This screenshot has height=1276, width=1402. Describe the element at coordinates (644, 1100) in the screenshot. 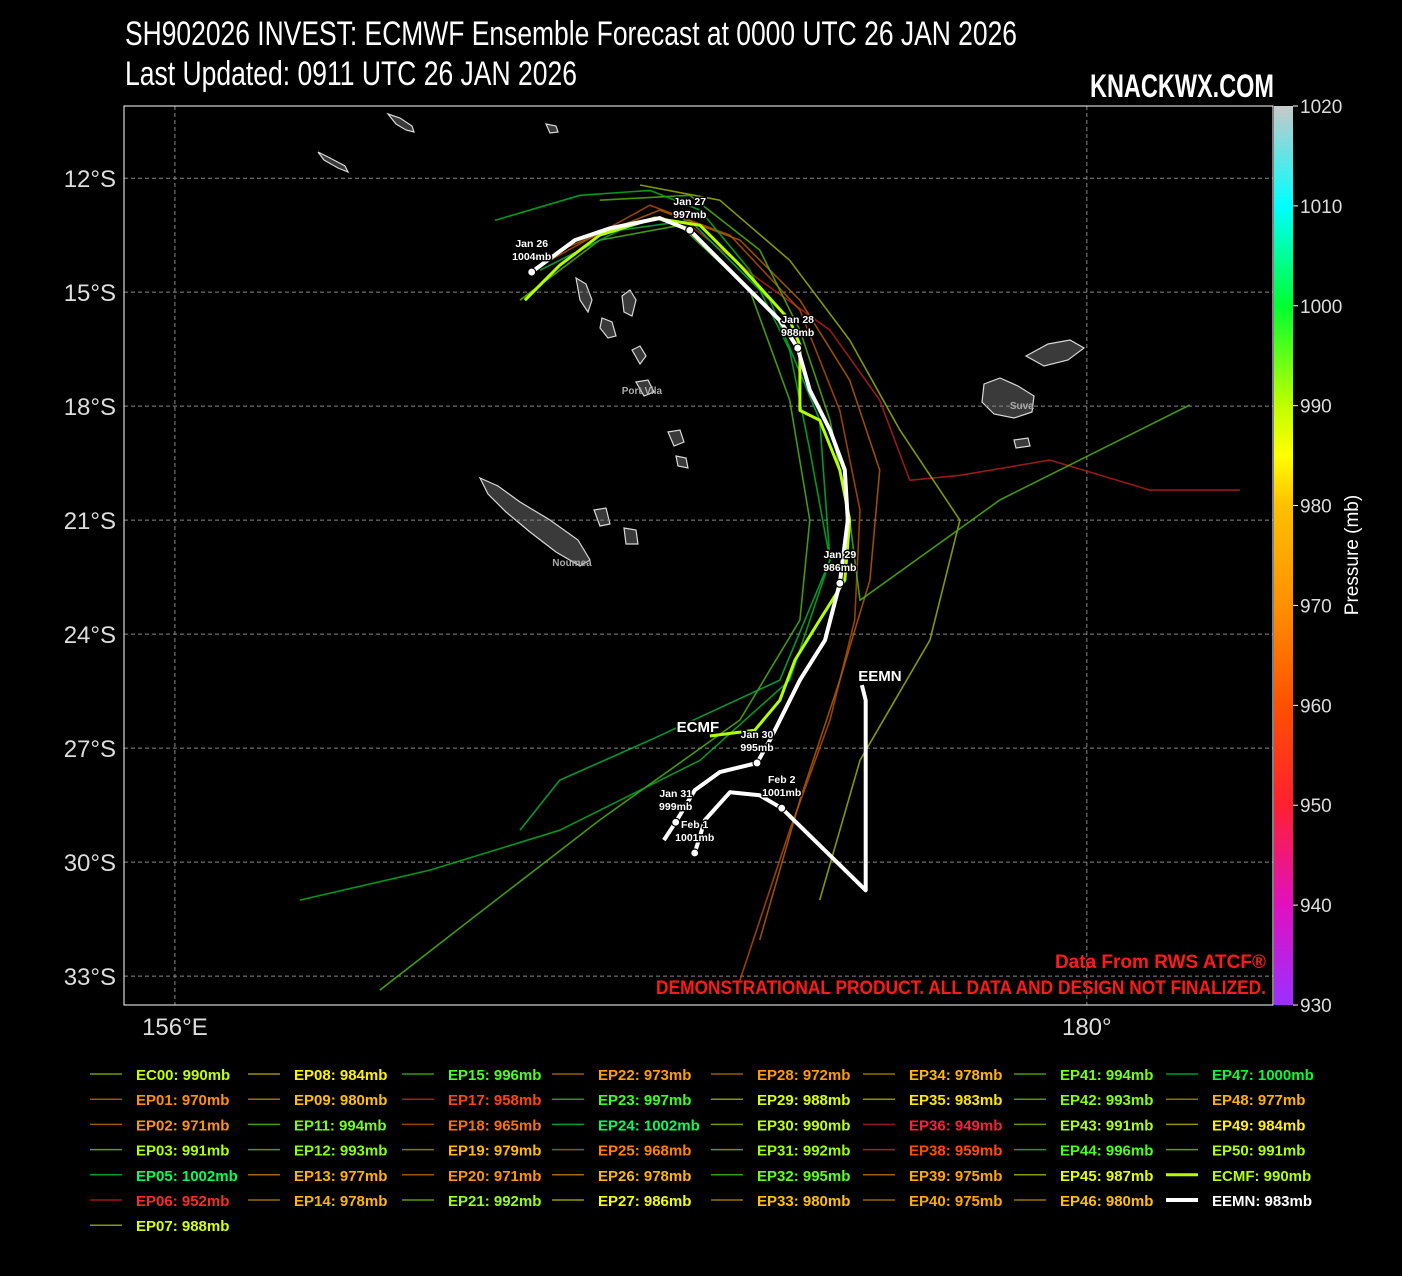

I see `legend-label: EP23: 997mb` at that location.